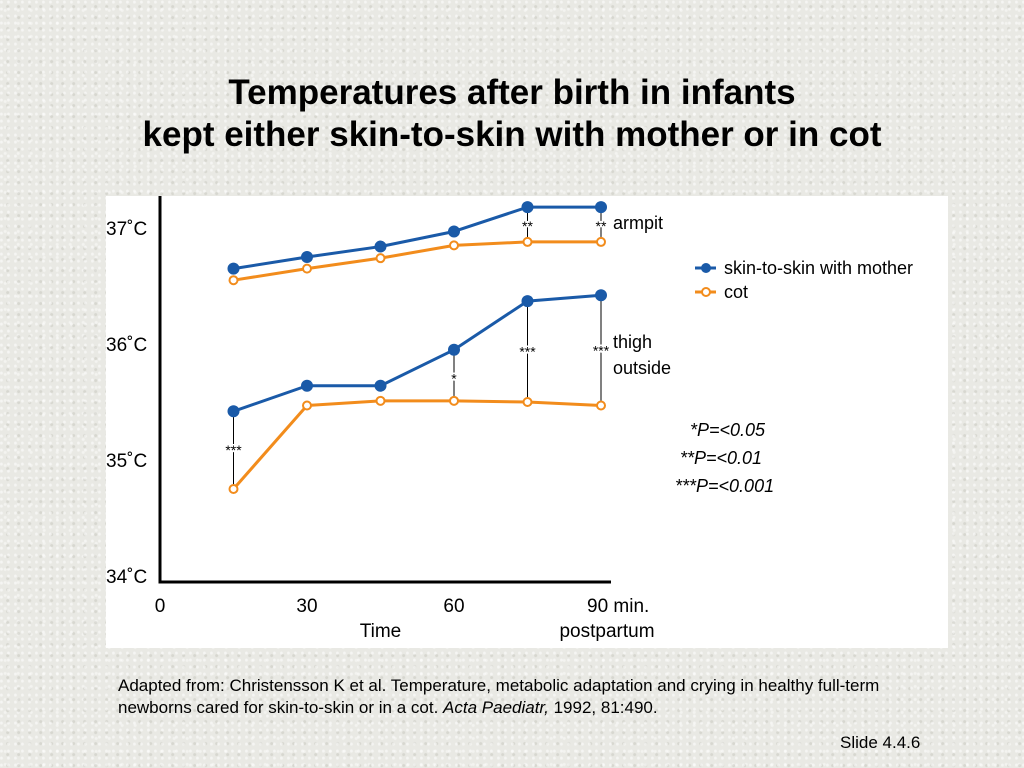  I want to click on x-tick-label: 30, so click(306, 606).